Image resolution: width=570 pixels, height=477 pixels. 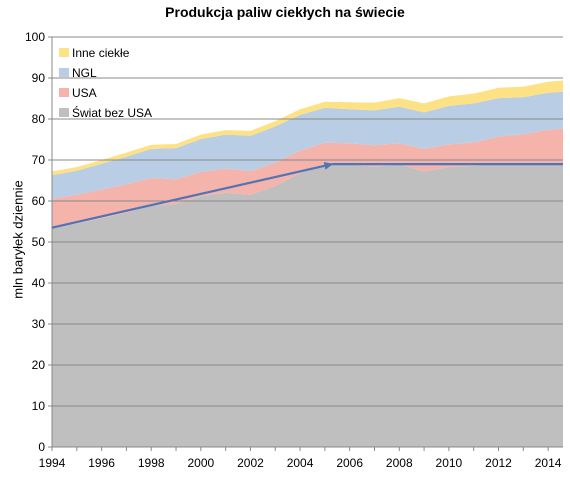 I want to click on legend-swatch-świat-bez-usa, so click(x=64, y=112).